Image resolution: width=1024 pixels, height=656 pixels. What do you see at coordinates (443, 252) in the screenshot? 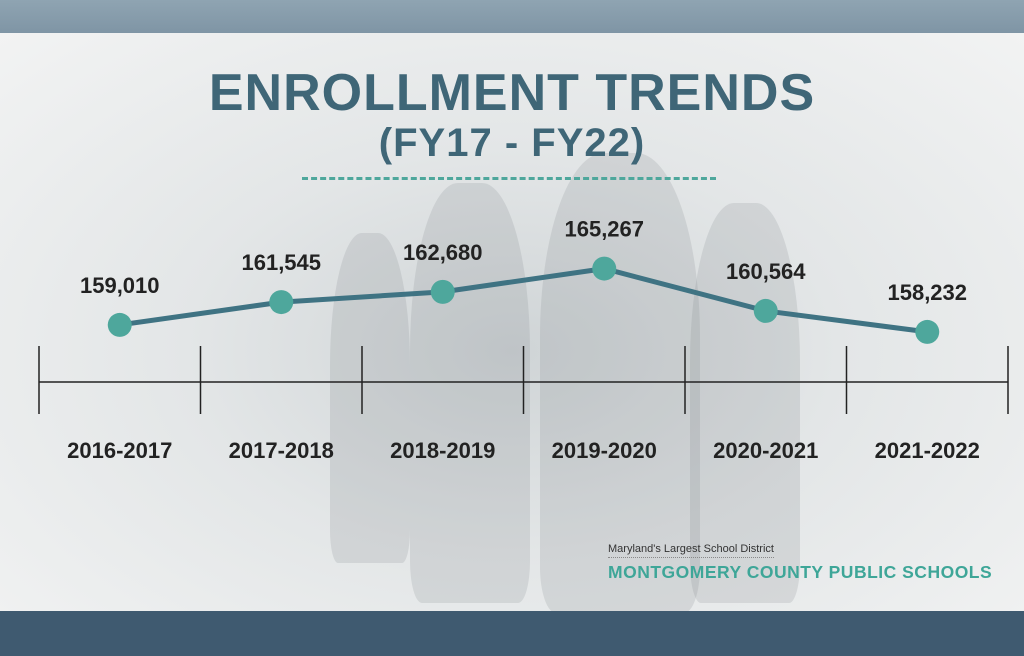
I see `data-label: 162,680` at bounding box center [443, 252].